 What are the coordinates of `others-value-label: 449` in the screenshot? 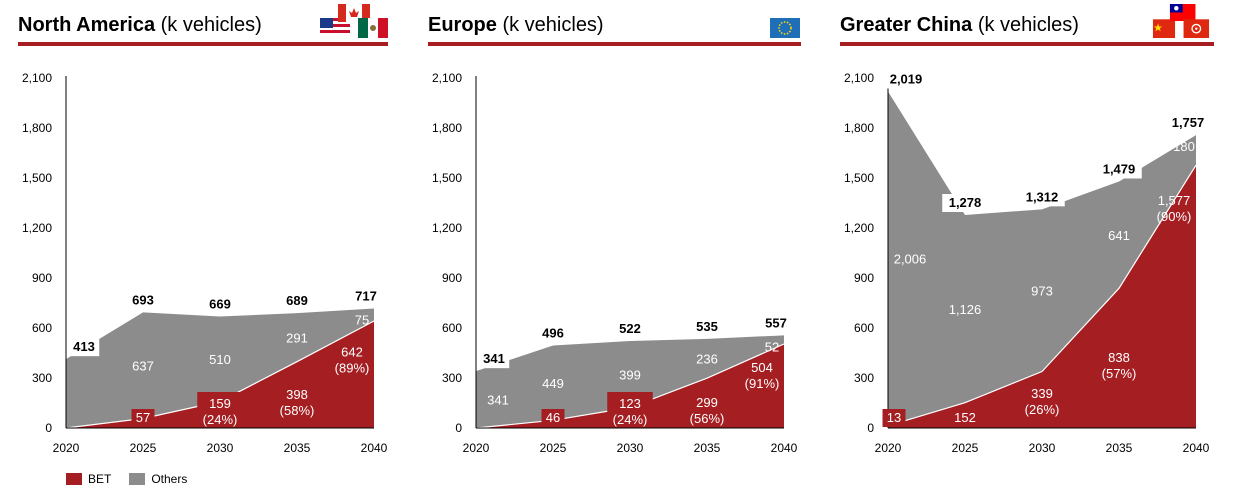 It's located at (553, 383).